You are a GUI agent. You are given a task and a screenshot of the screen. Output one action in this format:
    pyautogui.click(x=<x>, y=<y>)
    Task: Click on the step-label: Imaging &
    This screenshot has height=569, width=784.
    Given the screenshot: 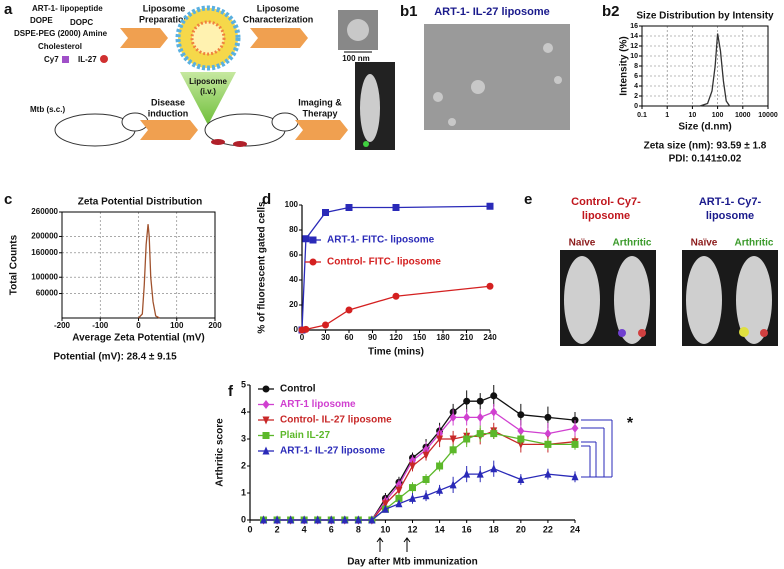 What is the action you would take?
    pyautogui.click(x=320, y=102)
    